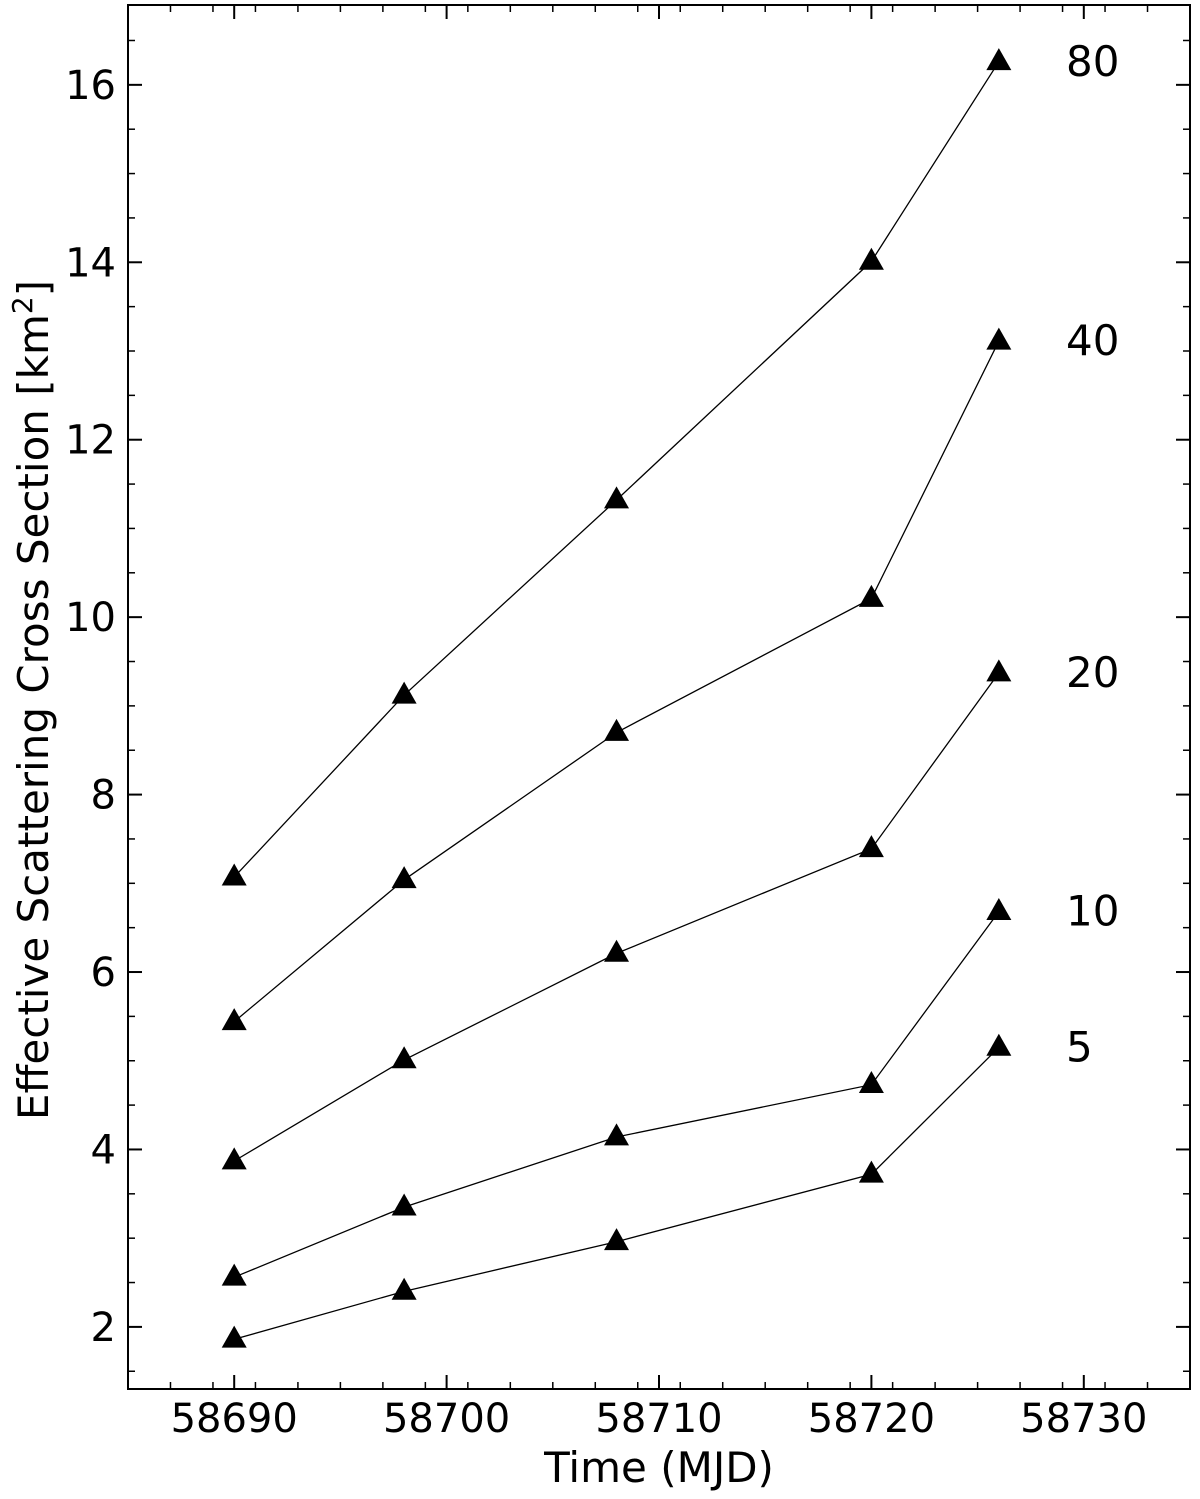 The height and width of the screenshot is (1499, 1200). What do you see at coordinates (90, 86) in the screenshot?
I see `y-tick-label: 16` at bounding box center [90, 86].